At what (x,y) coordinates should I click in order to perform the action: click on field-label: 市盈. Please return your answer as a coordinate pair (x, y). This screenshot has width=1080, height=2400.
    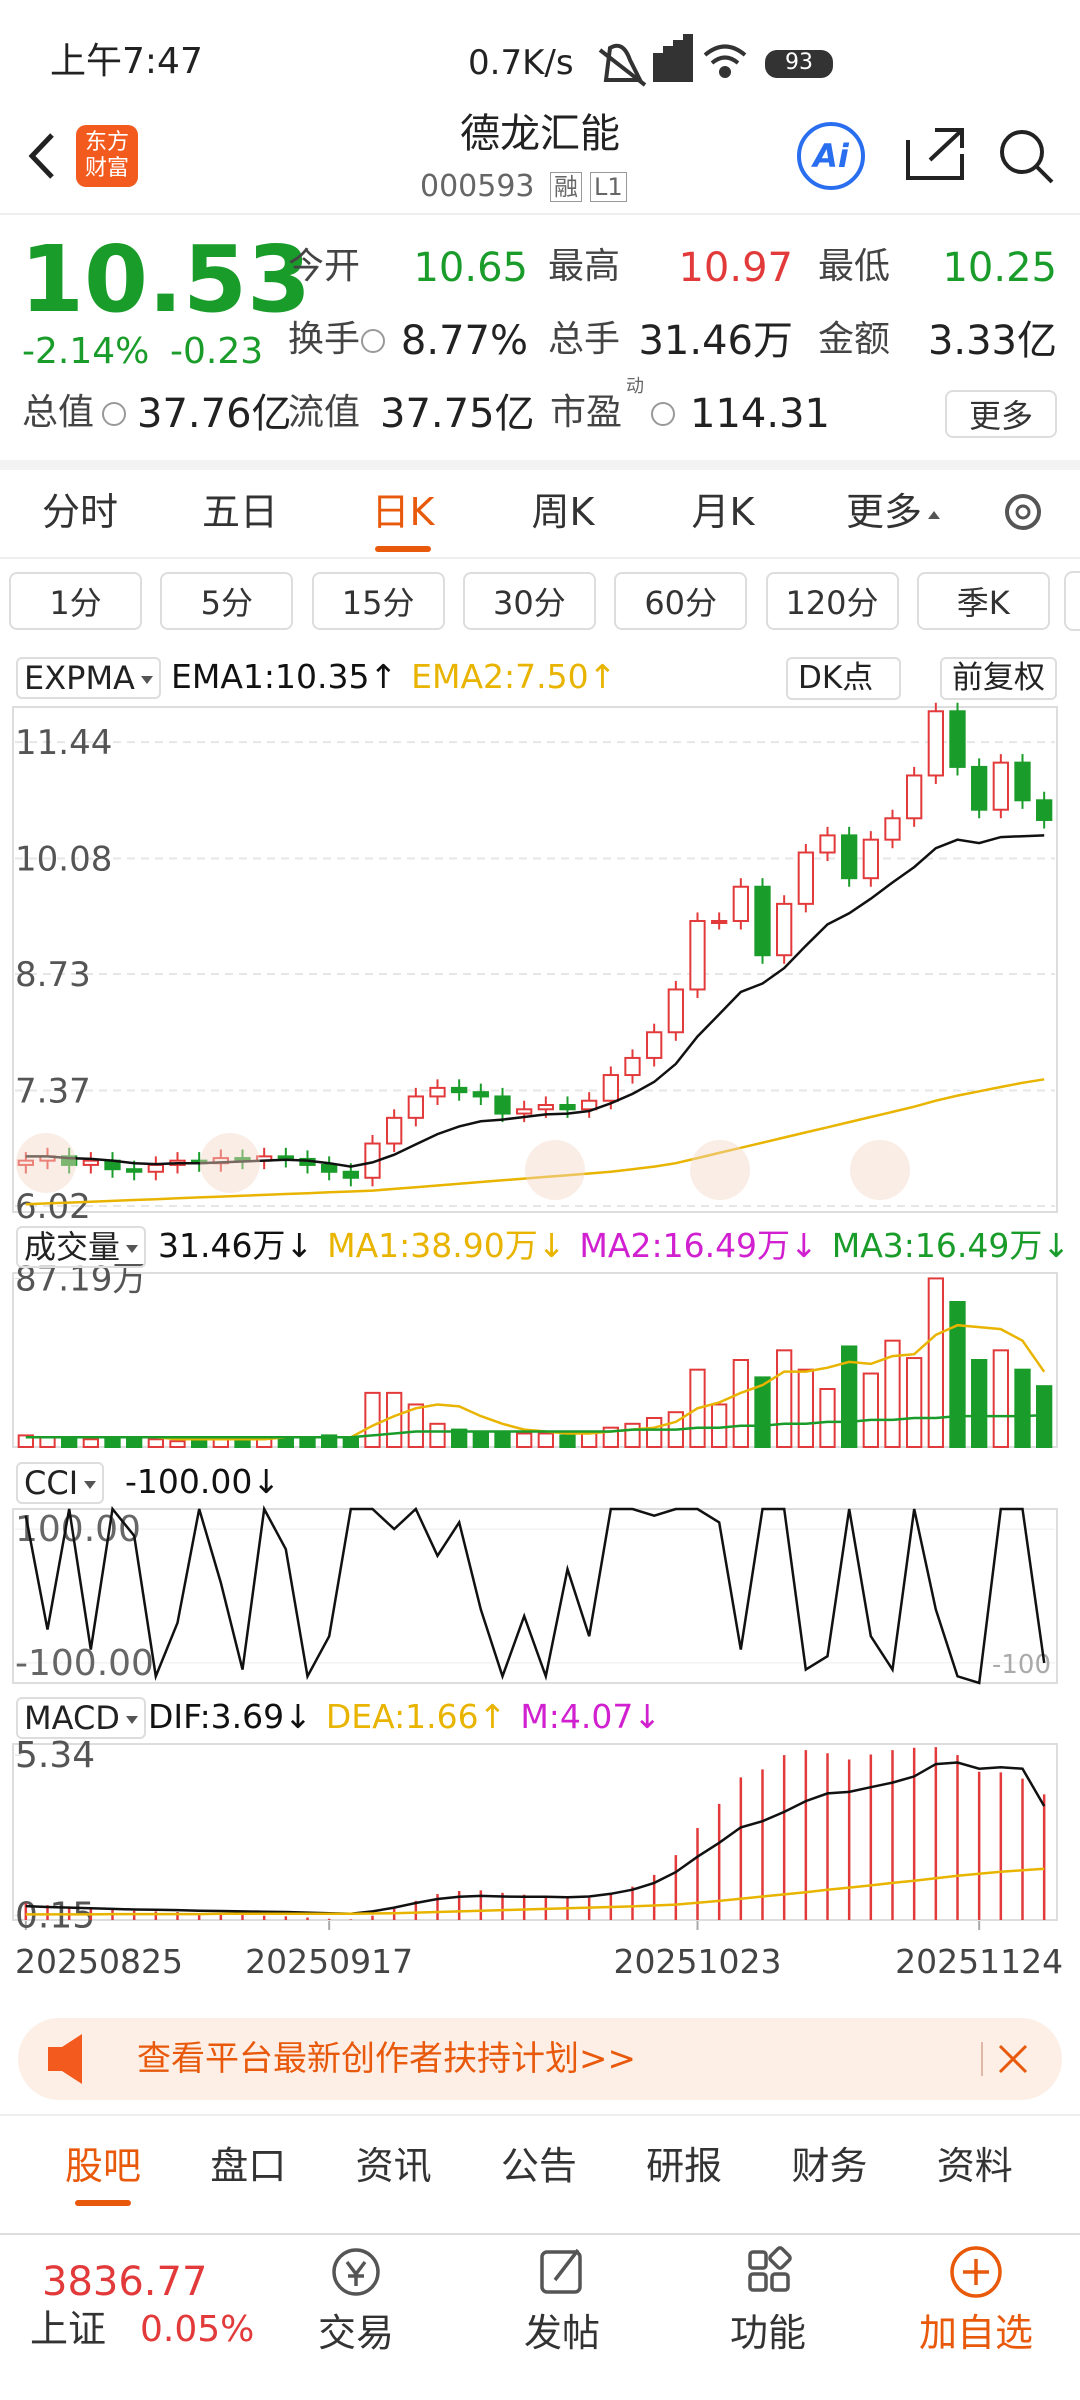
    Looking at the image, I should click on (586, 412).